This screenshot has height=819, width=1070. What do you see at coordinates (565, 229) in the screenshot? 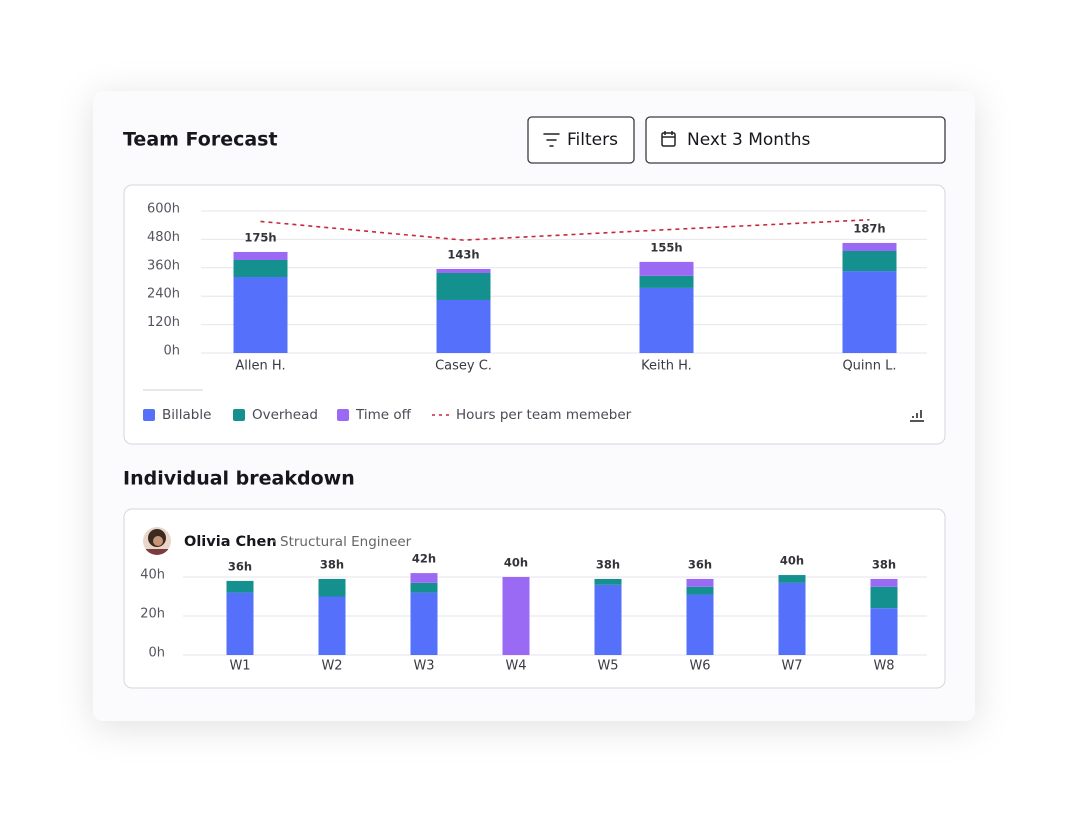
I see `line-series` at bounding box center [565, 229].